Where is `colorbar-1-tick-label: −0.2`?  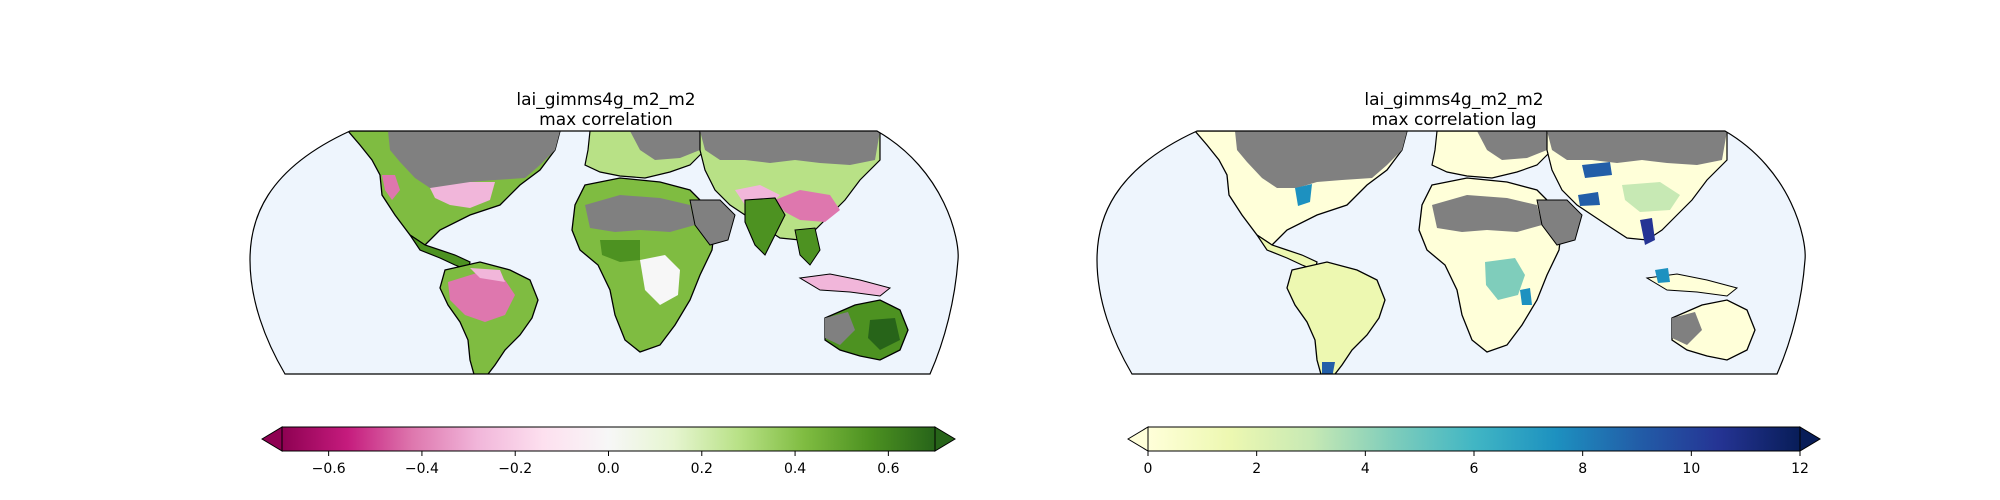 colorbar-1-tick-label: −0.2 is located at coordinates (515, 469).